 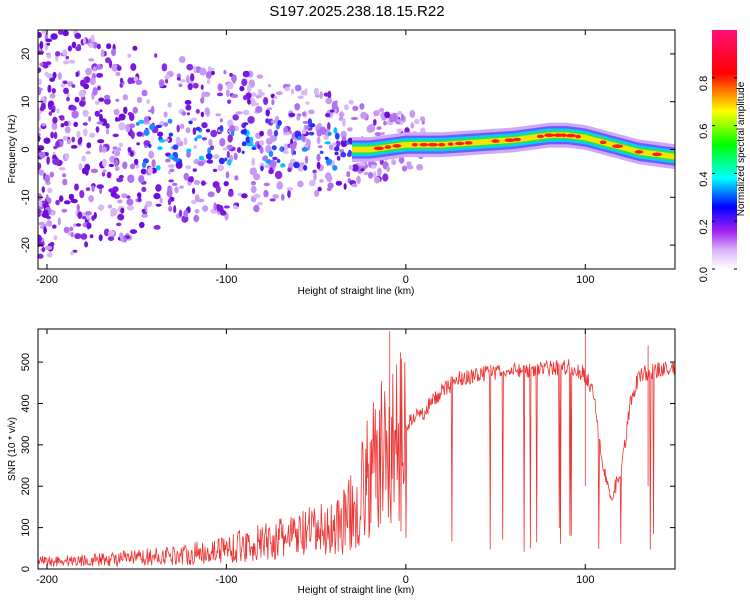 What do you see at coordinates (226, 580) in the screenshot?
I see `snr-xtick-label: -100` at bounding box center [226, 580].